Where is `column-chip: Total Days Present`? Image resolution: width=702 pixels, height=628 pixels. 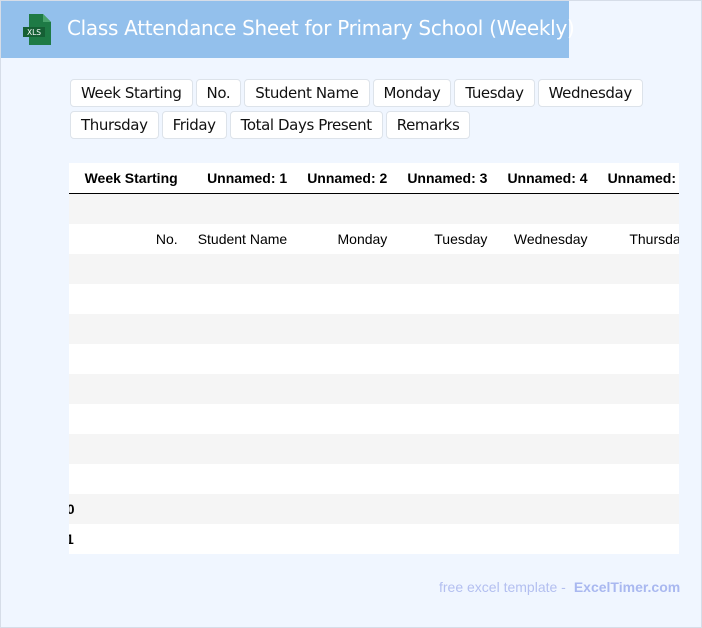 column-chip: Total Days Present is located at coordinates (306, 125).